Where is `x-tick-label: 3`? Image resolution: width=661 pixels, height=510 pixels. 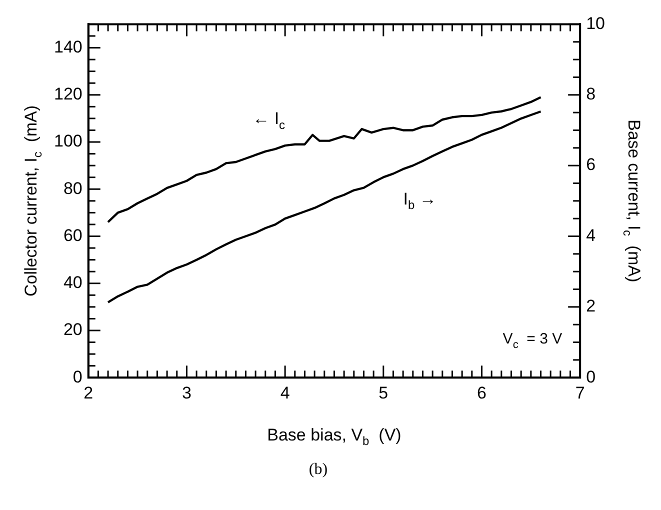
x-tick-label: 3 is located at coordinates (187, 392).